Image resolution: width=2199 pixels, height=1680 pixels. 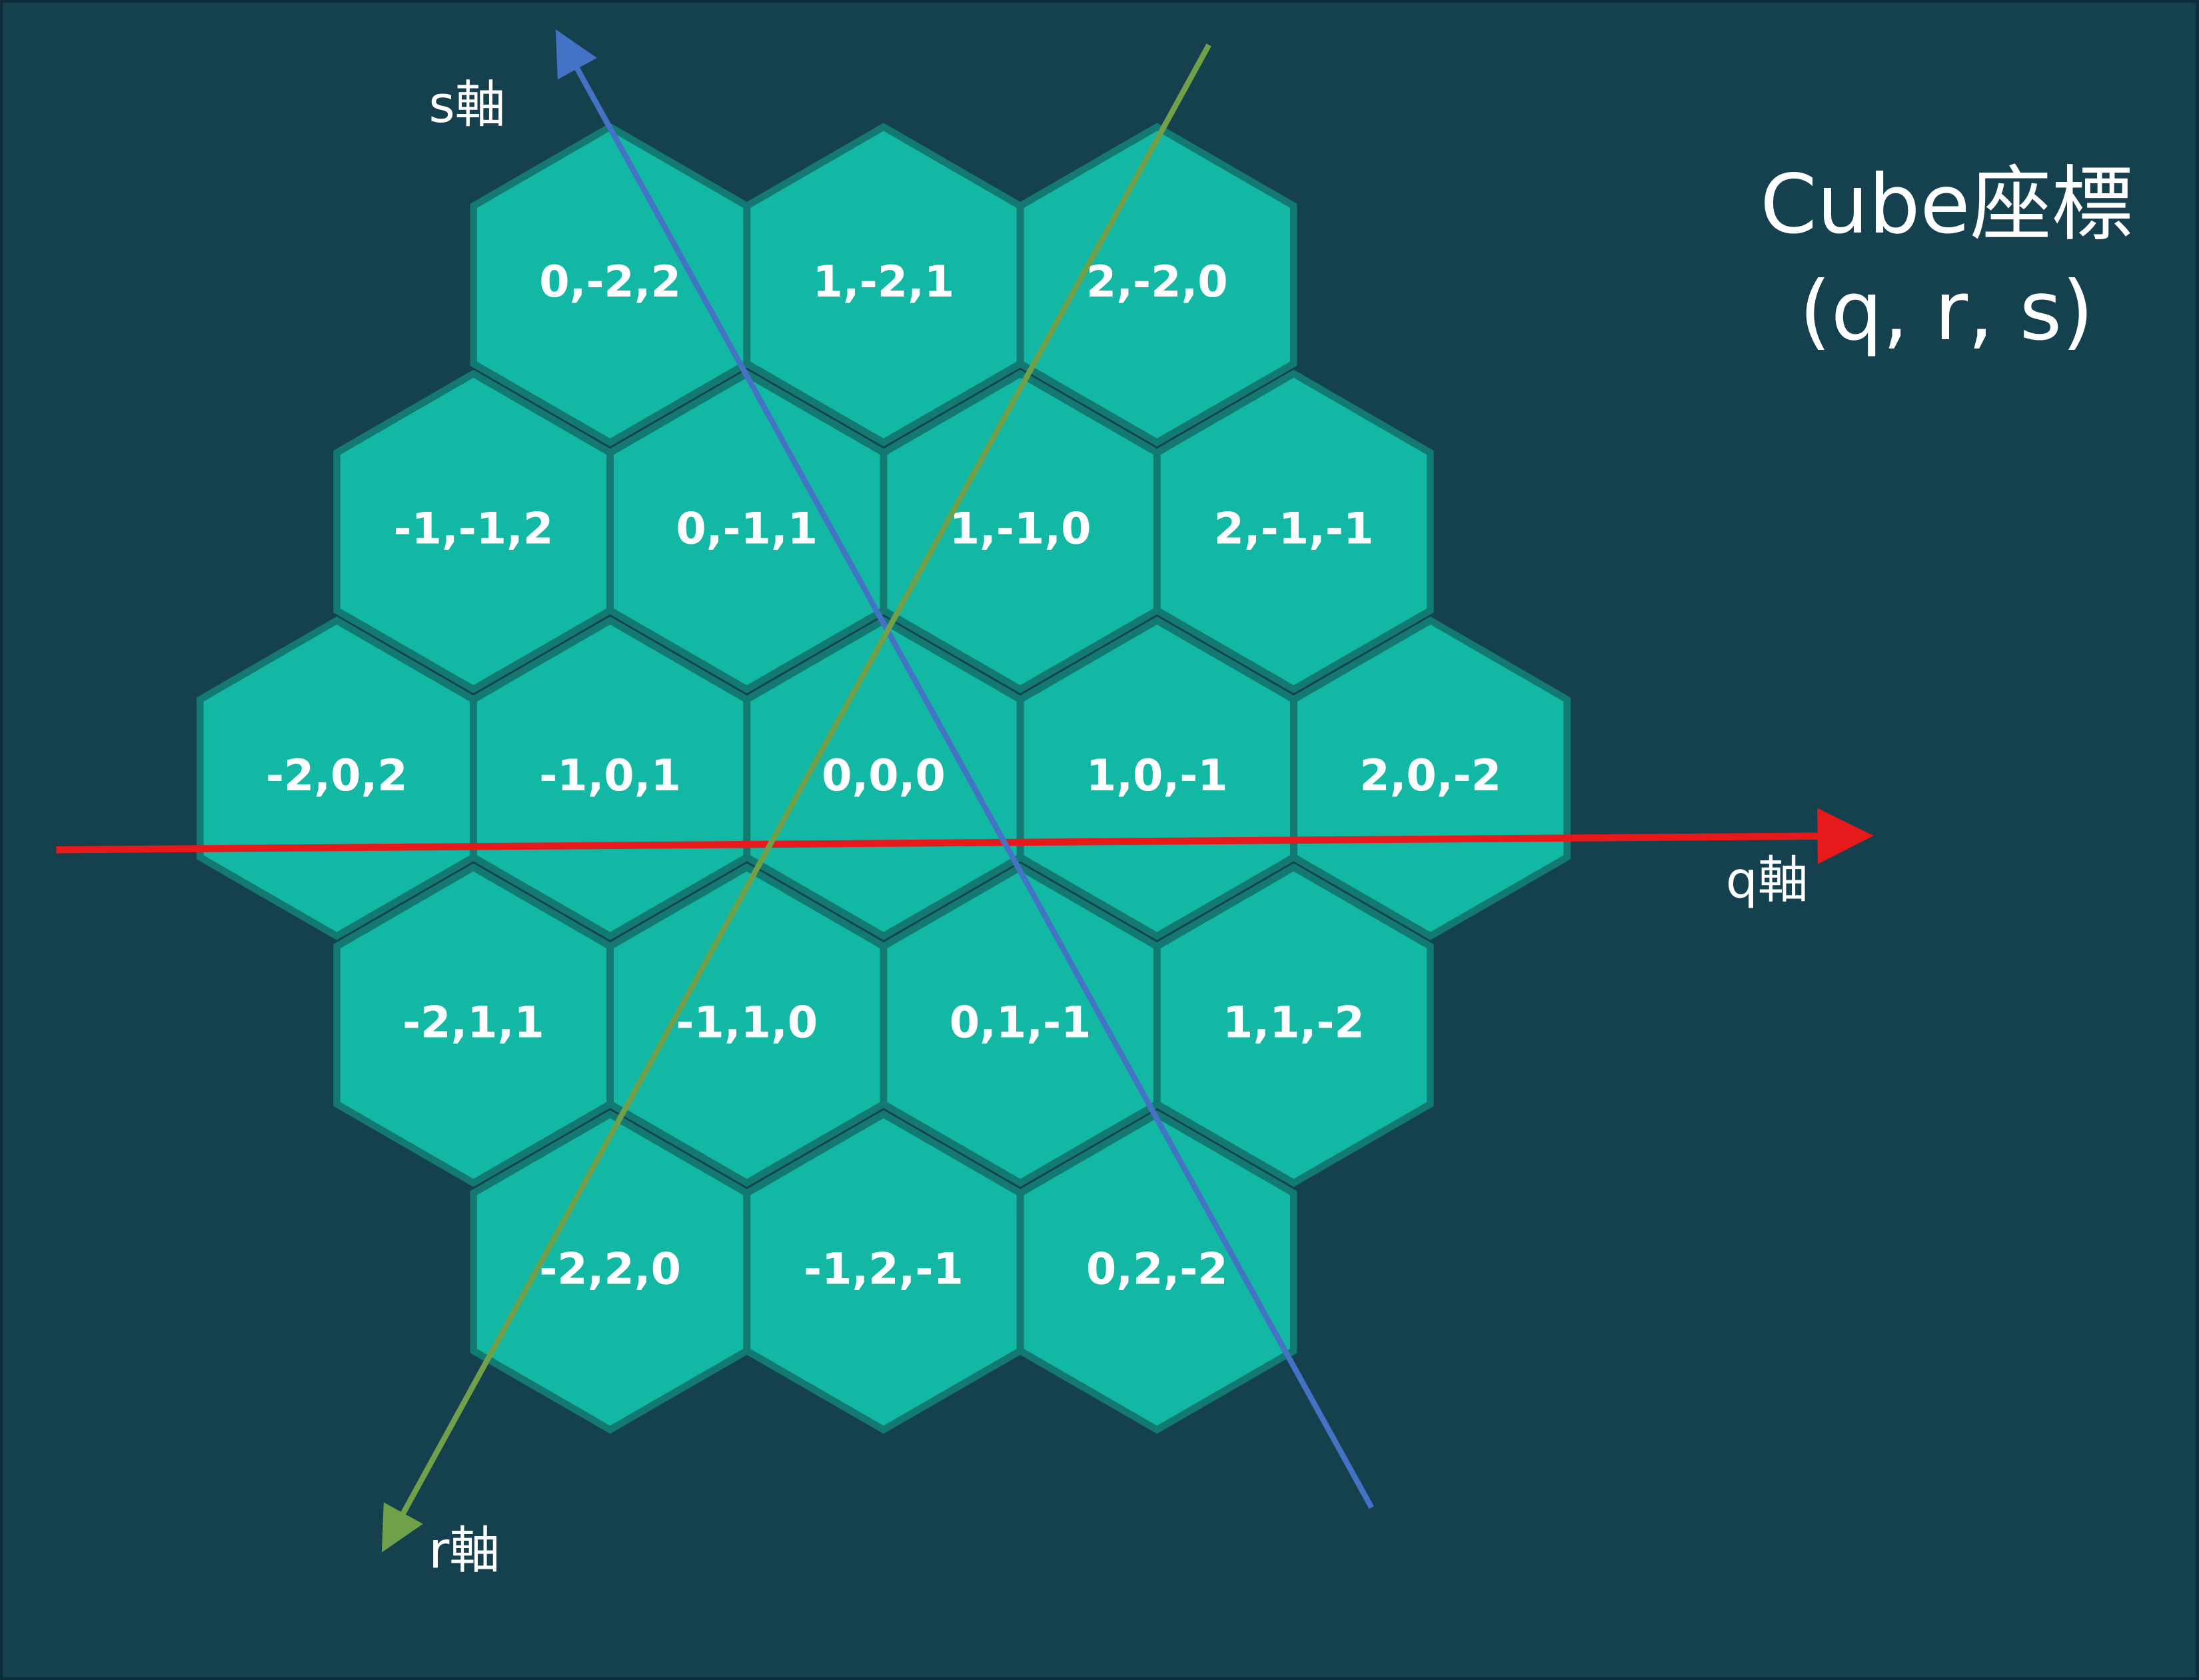 What do you see at coordinates (473, 529) in the screenshot?
I see `hex-label: -1,-1,2` at bounding box center [473, 529].